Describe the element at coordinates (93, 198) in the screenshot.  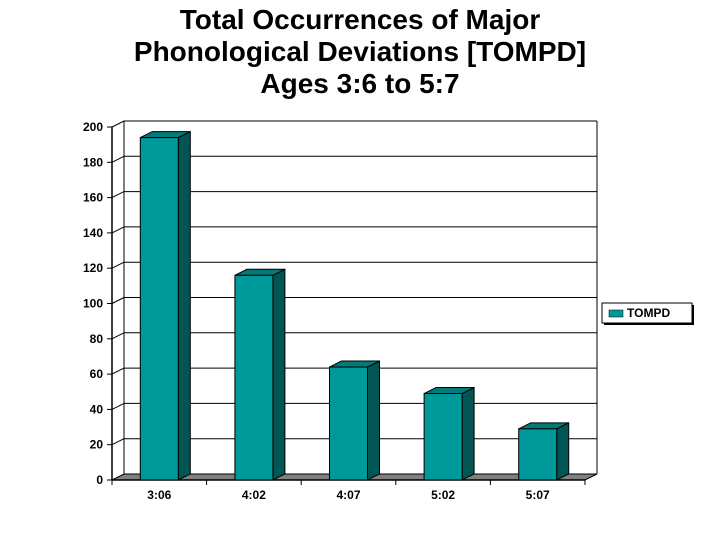
I see `y-tick-label: 160` at that location.